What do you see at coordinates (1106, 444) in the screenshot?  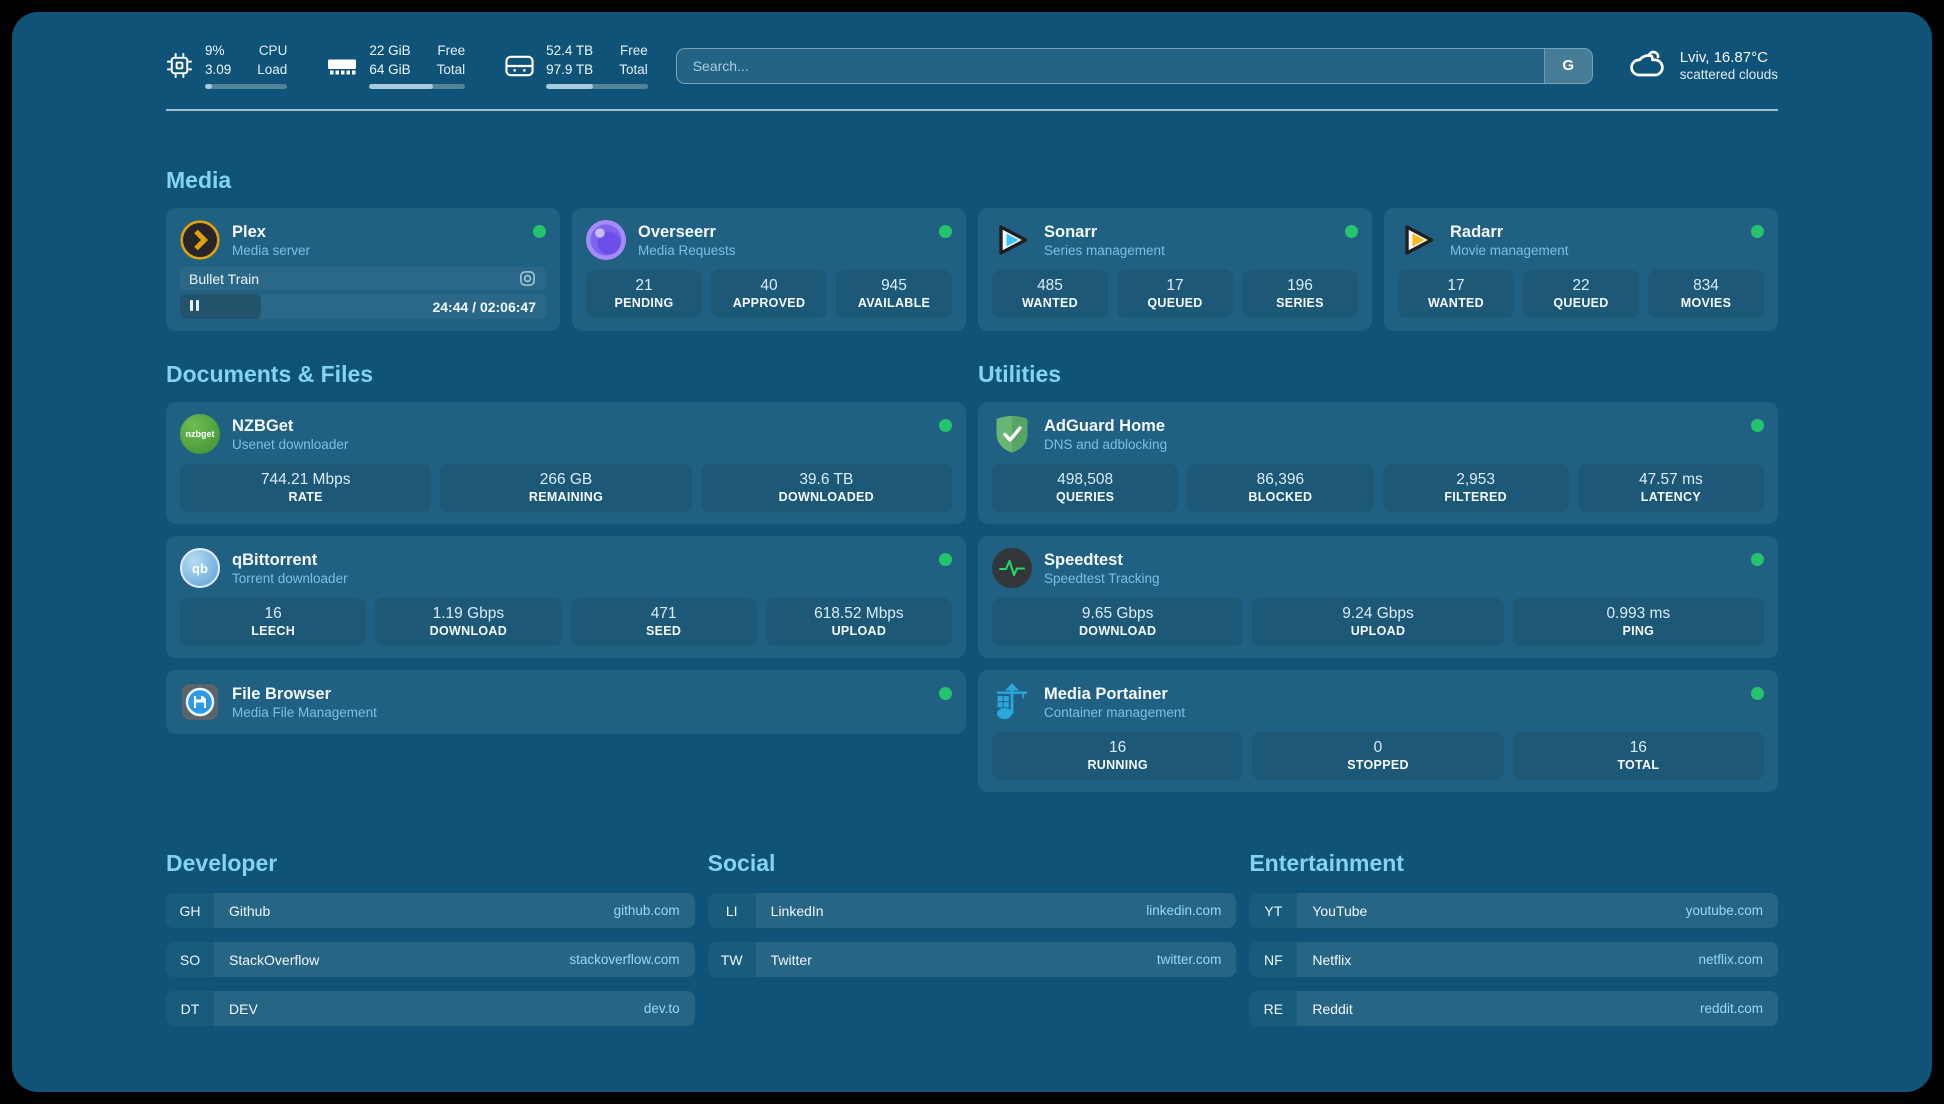 I see `app-subtitle: DNS and adblocking` at bounding box center [1106, 444].